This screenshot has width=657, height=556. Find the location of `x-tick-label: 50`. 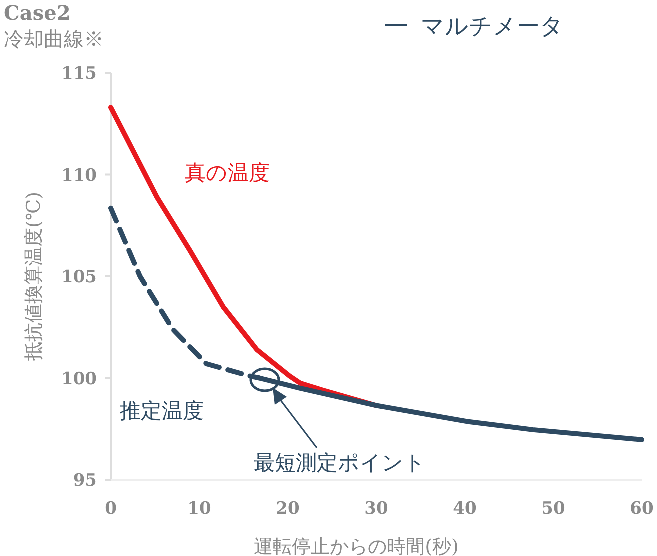

x-tick-label: 50 is located at coordinates (554, 509).